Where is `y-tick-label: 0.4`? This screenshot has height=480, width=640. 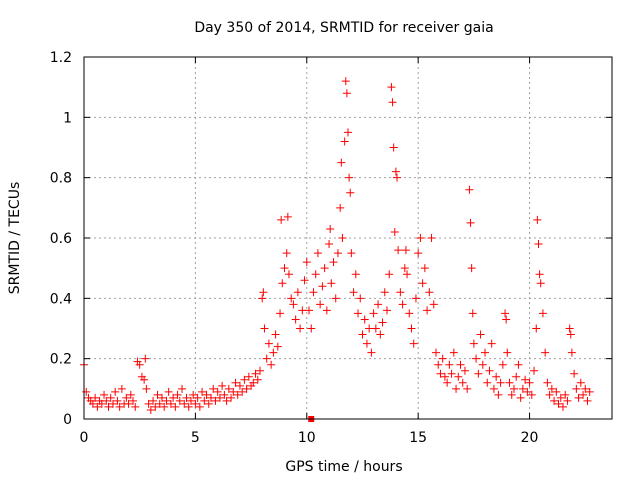
y-tick-label: 0.4 is located at coordinates (61, 299).